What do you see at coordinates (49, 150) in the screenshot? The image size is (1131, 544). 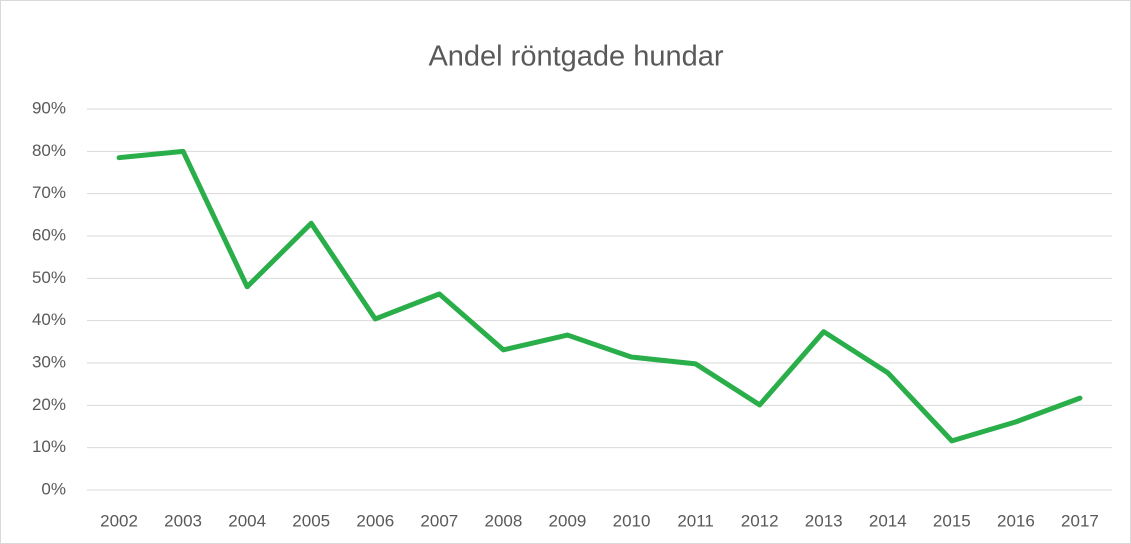 I see `y-tick-label: 80%` at bounding box center [49, 150].